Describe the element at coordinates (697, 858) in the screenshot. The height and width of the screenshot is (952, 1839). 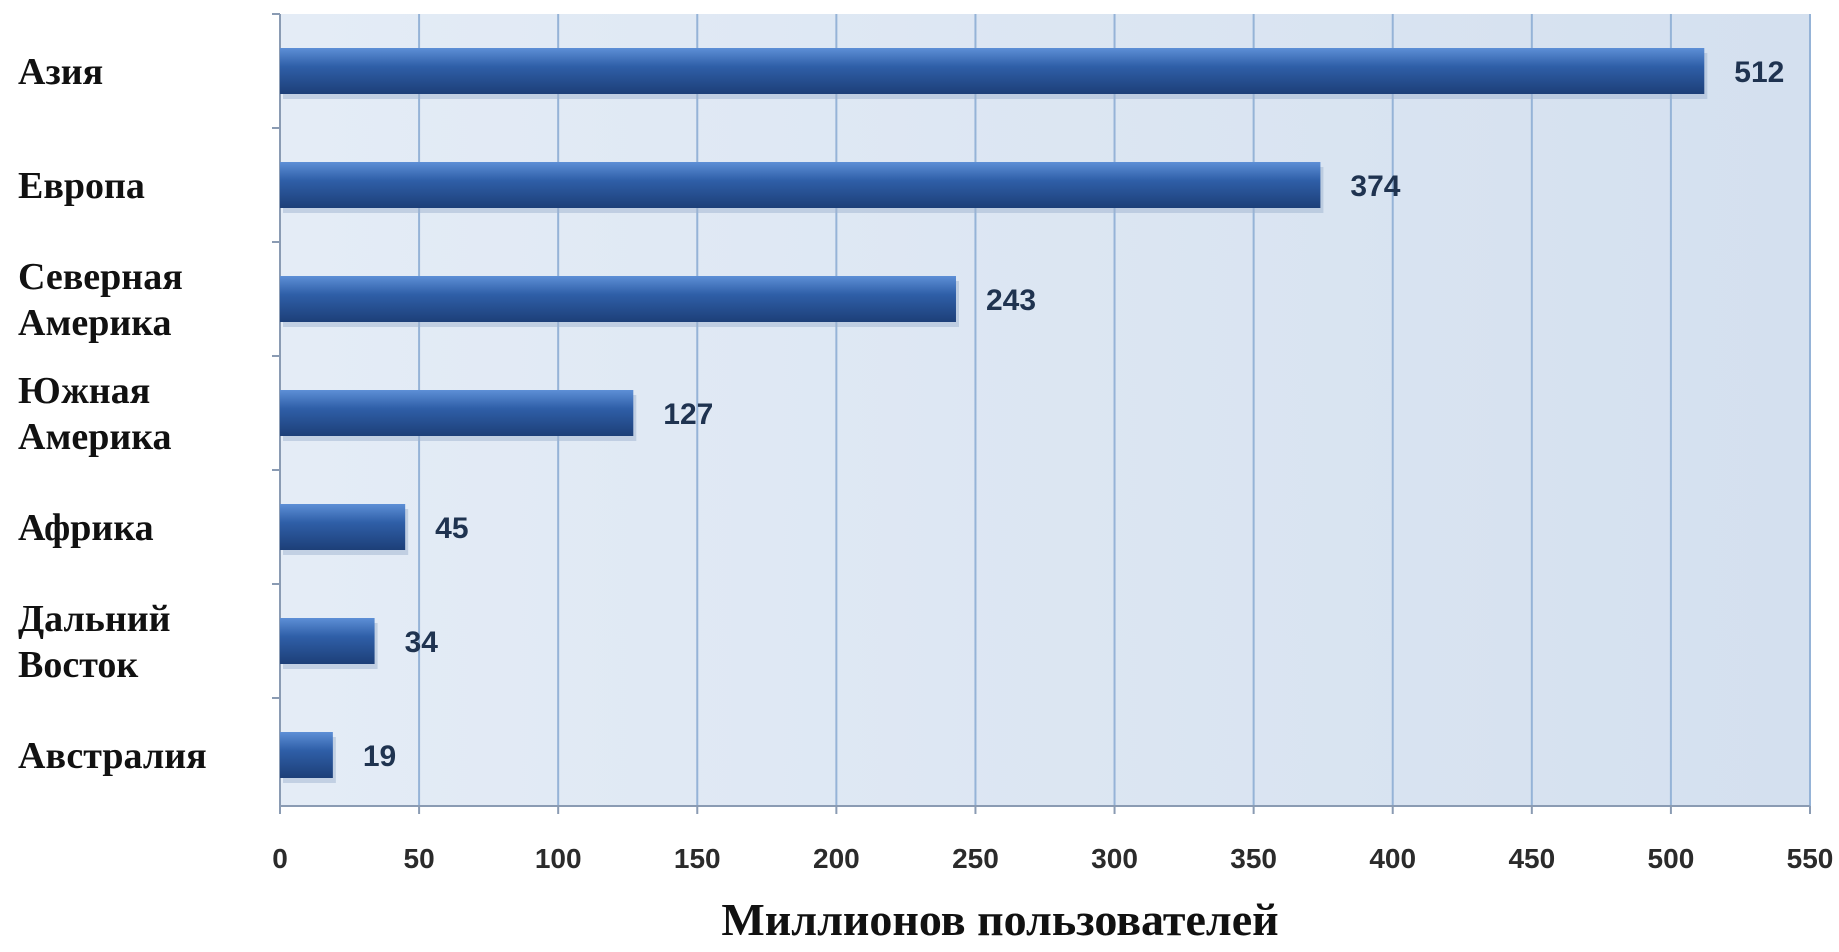
I see `x-tick-label: 150` at that location.